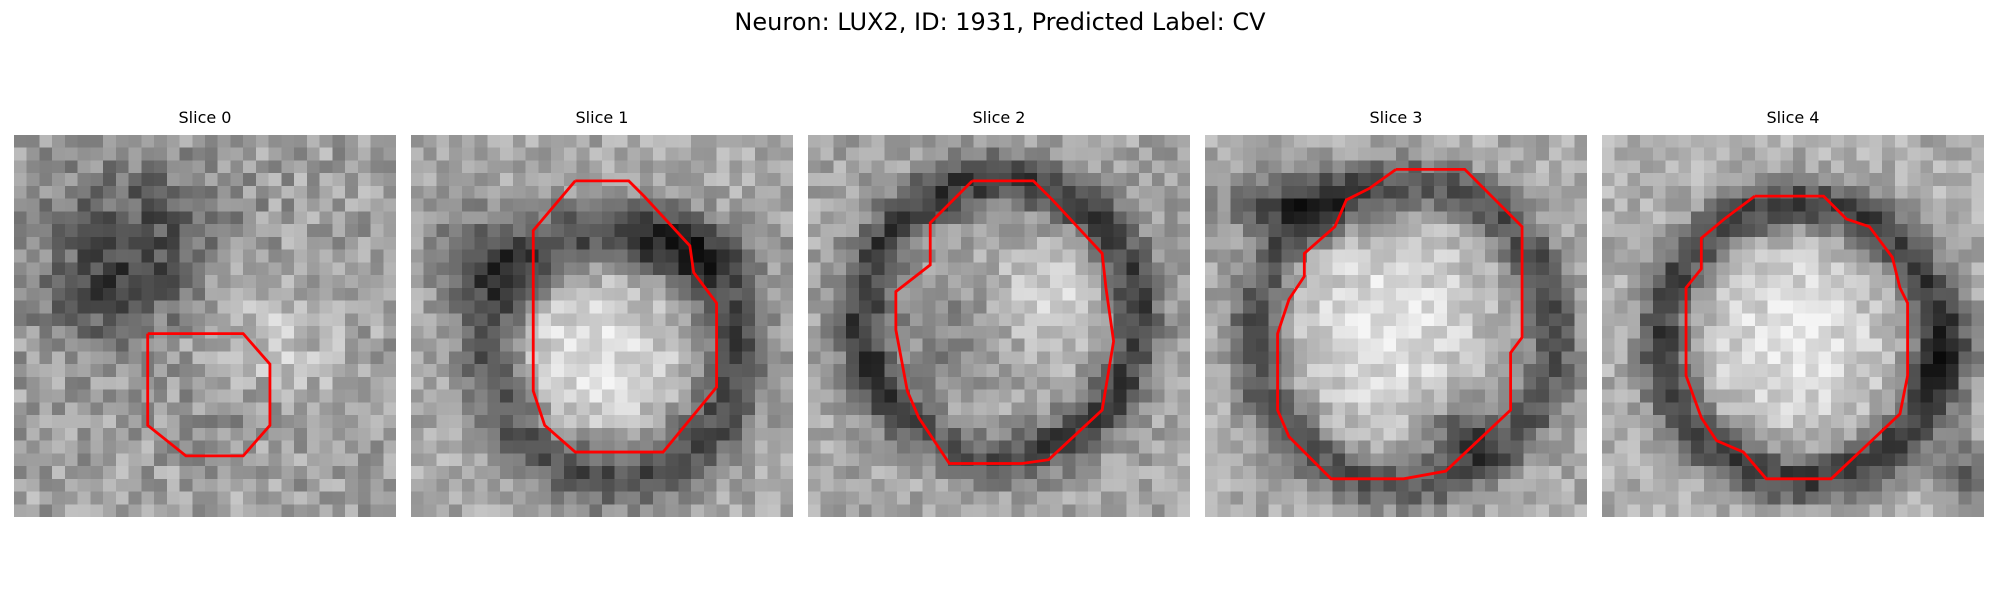  What do you see at coordinates (1396, 117) in the screenshot?
I see `slice-title: Slice 3` at bounding box center [1396, 117].